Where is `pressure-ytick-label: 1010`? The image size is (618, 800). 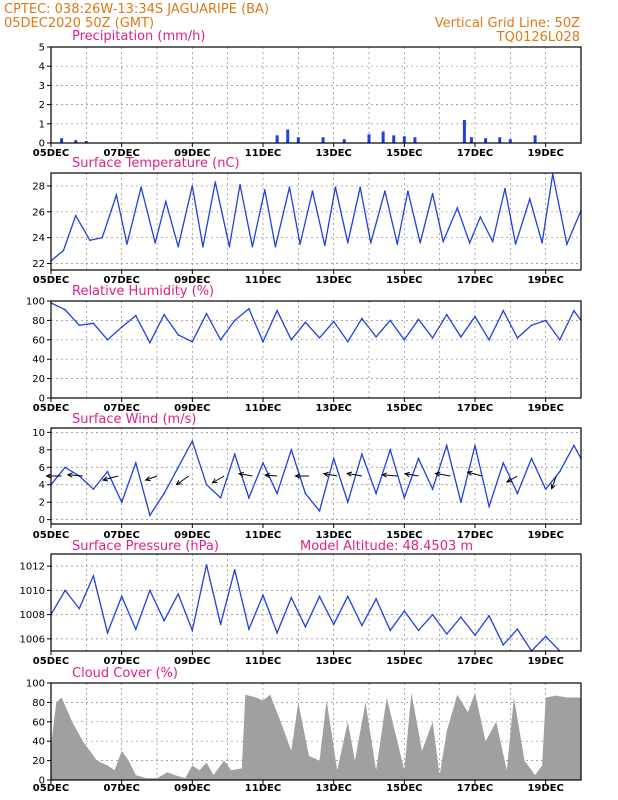
pressure-ytick-label: 1010 is located at coordinates (32, 591).